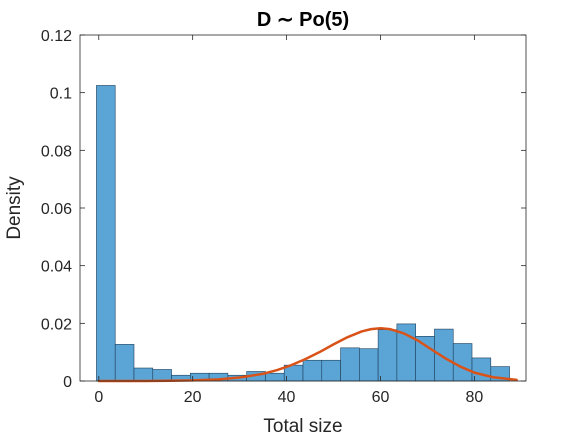  What do you see at coordinates (302, 426) in the screenshot?
I see `x-axis-label: Total size` at bounding box center [302, 426].